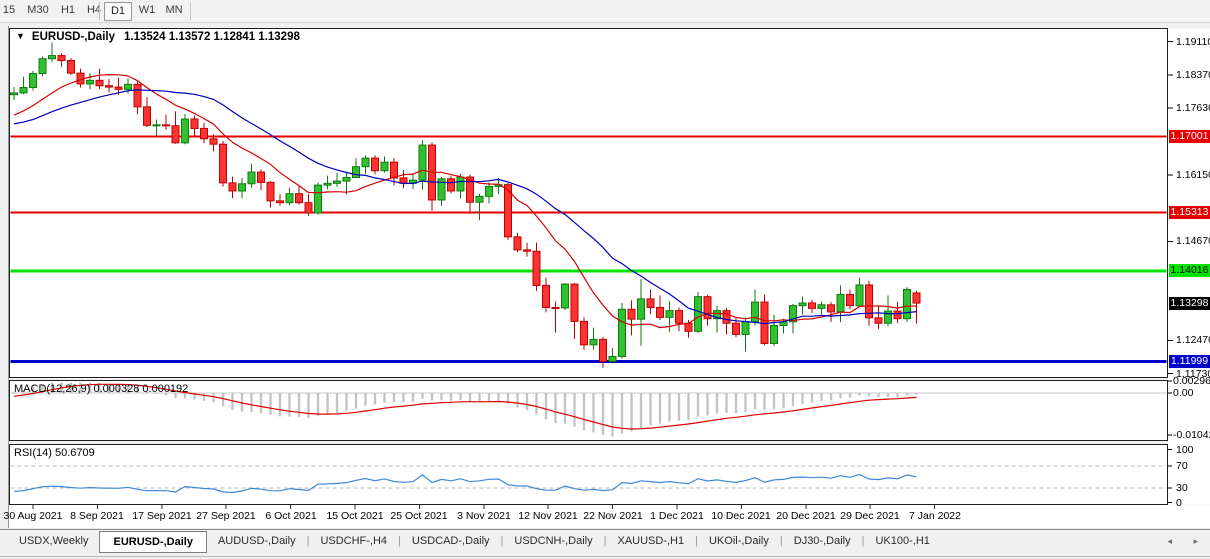 This screenshot has height=559, width=1210. Describe the element at coordinates (651, 541) in the screenshot. I see `tab-xauusd-h1: XAUUSD-,H1` at that location.